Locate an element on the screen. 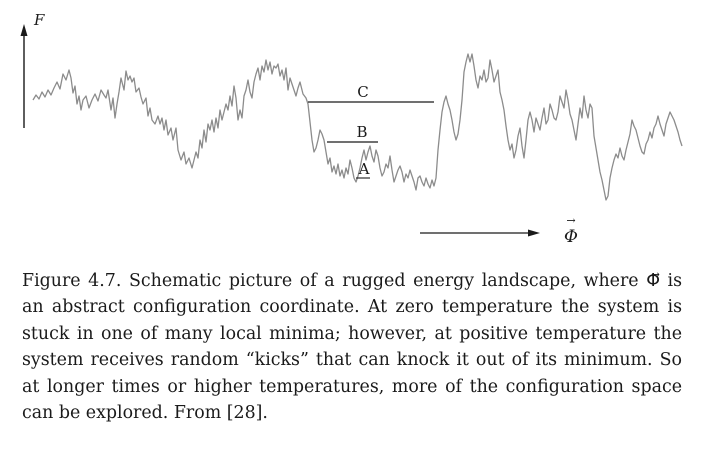 The height and width of the screenshot is (452, 702). level-c-label: C is located at coordinates (362, 92).